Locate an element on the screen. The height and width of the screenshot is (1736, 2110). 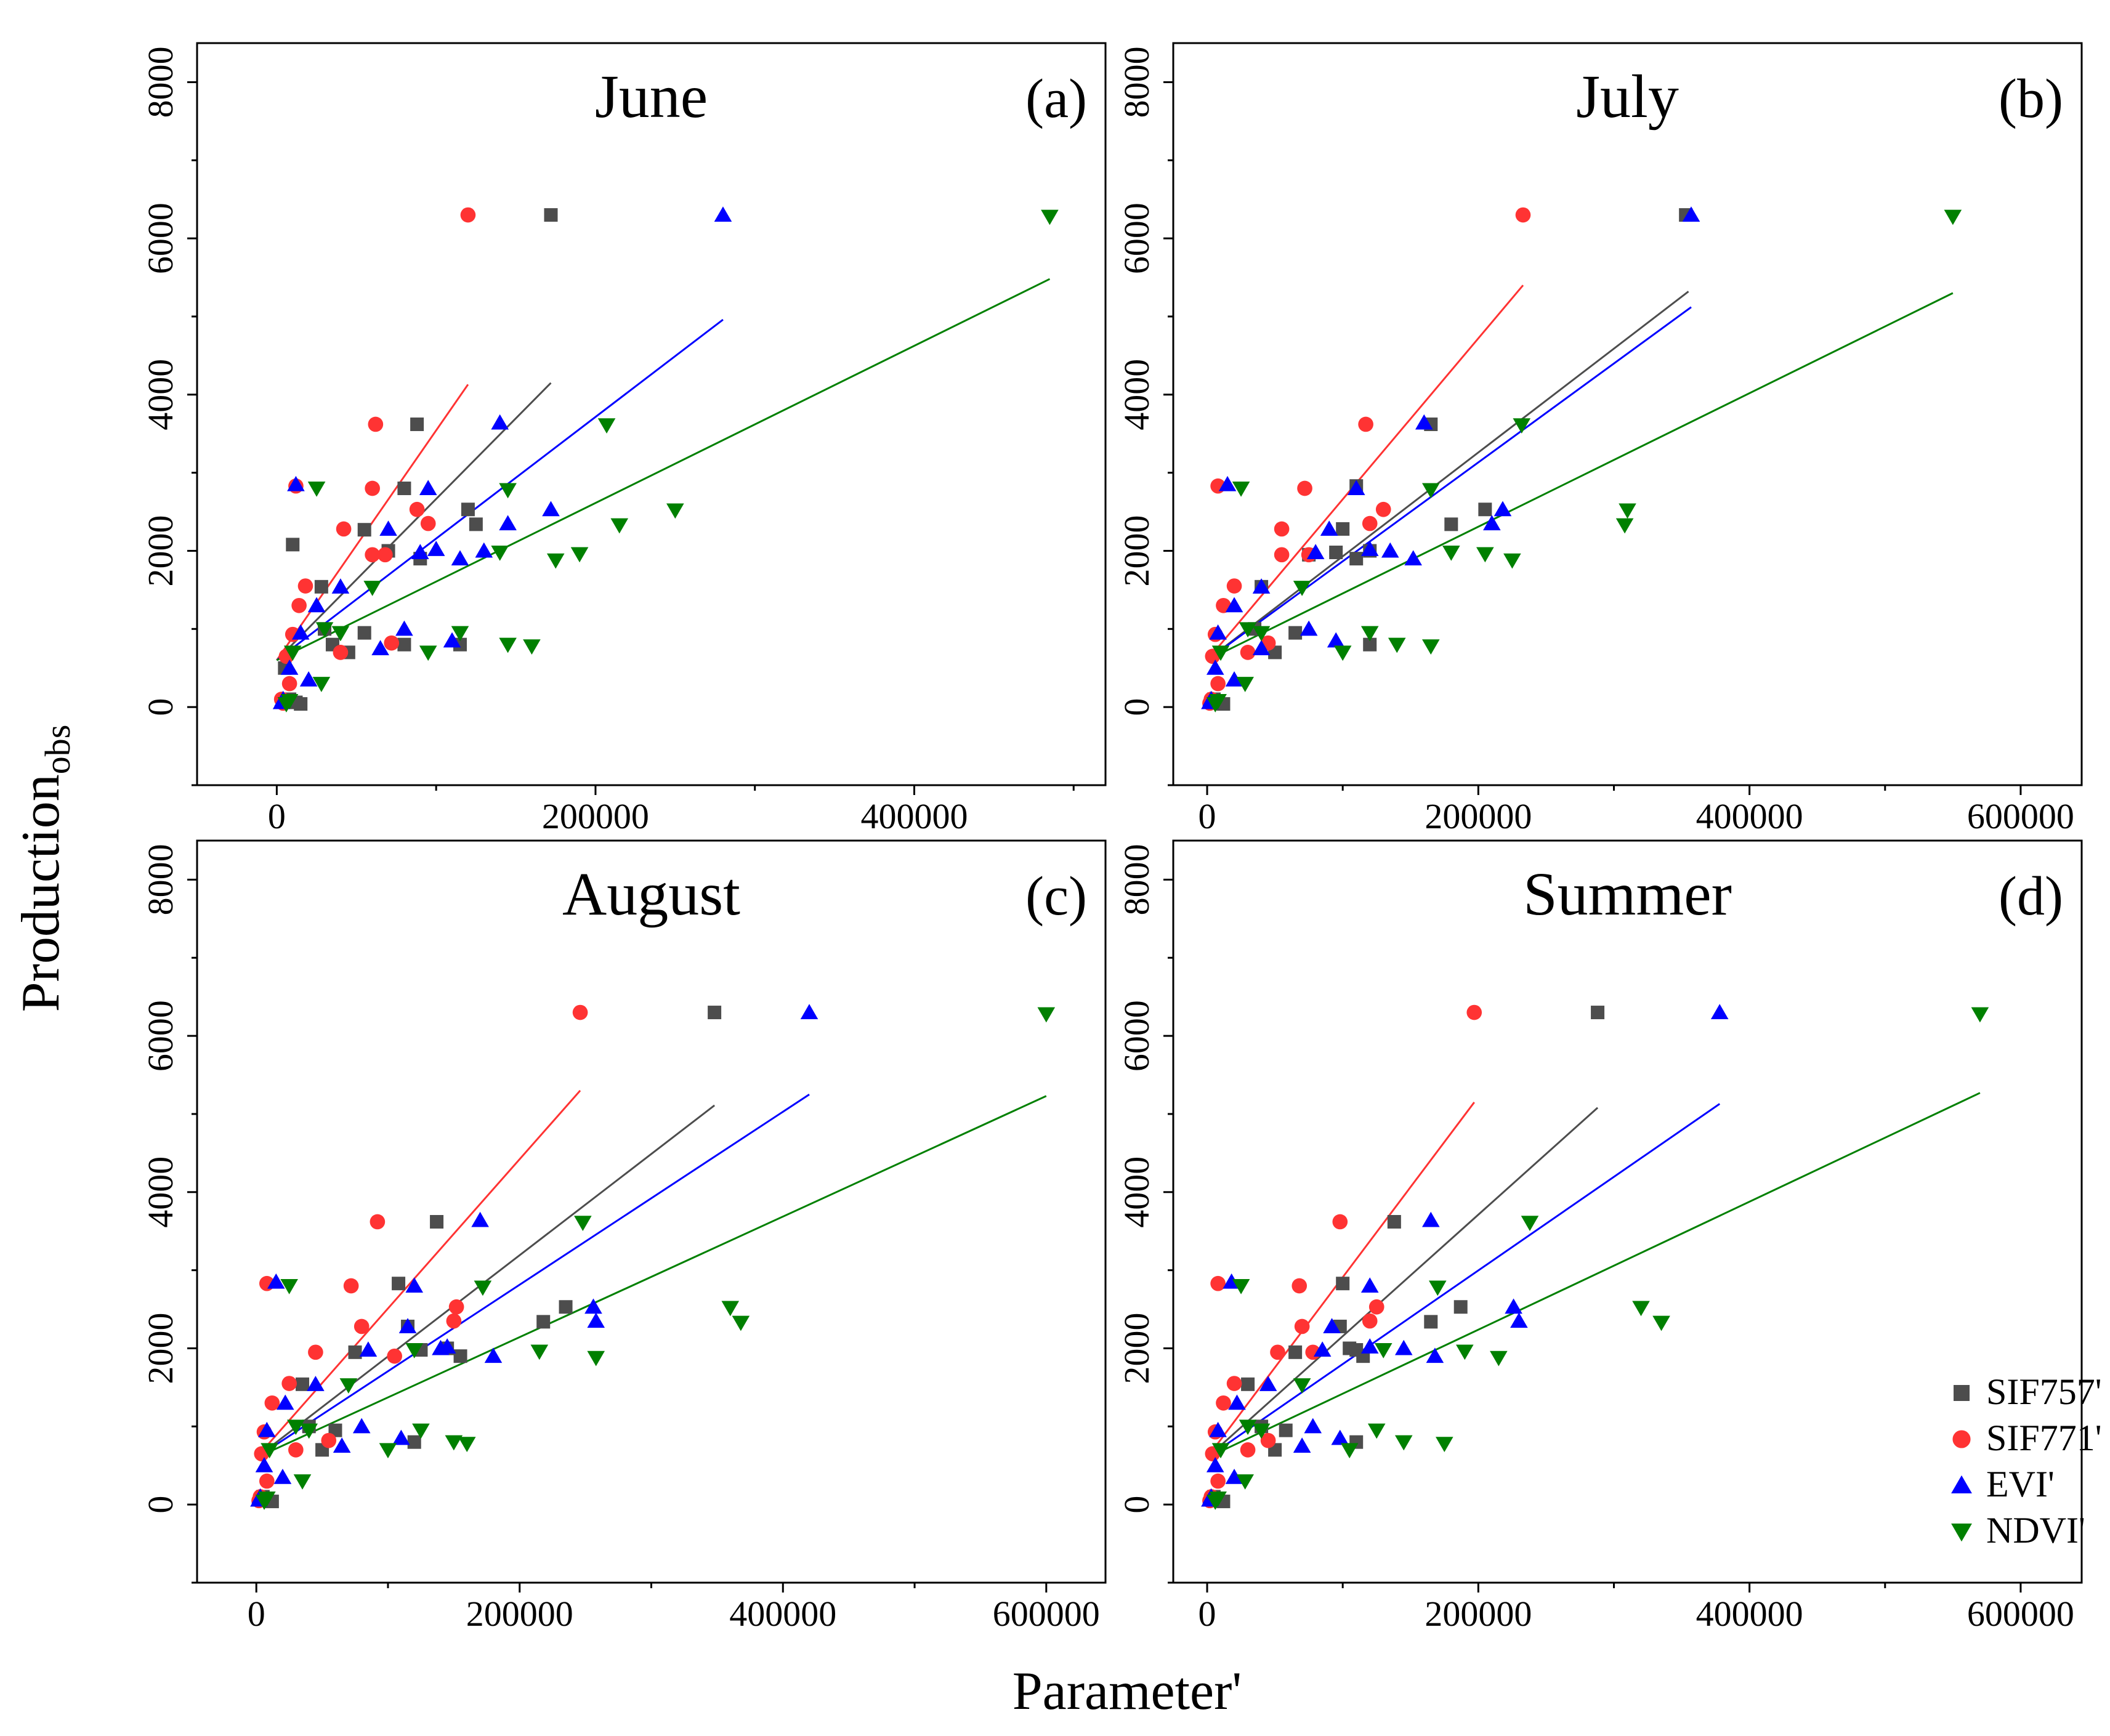
series-evi is located at coordinates (1450, 457).